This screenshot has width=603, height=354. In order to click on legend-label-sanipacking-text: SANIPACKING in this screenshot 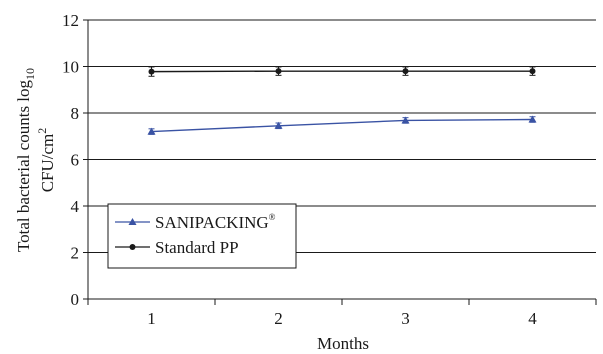, I will do `click(212, 222)`.